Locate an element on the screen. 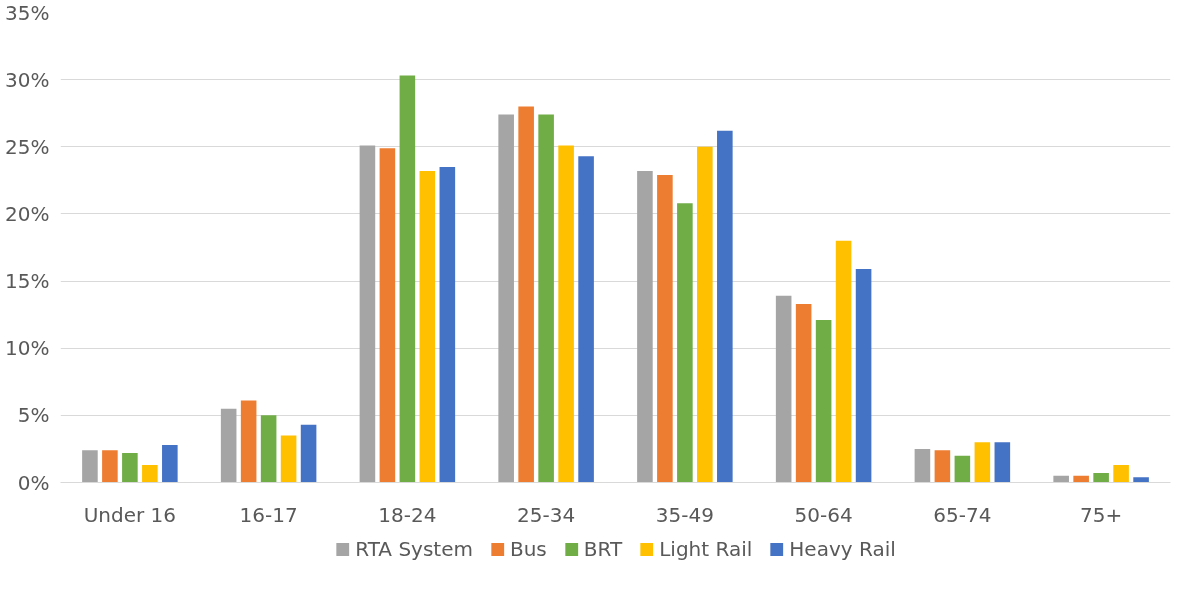 The image size is (1199, 613). y-tick-label: 35% is located at coordinates (27, 12).